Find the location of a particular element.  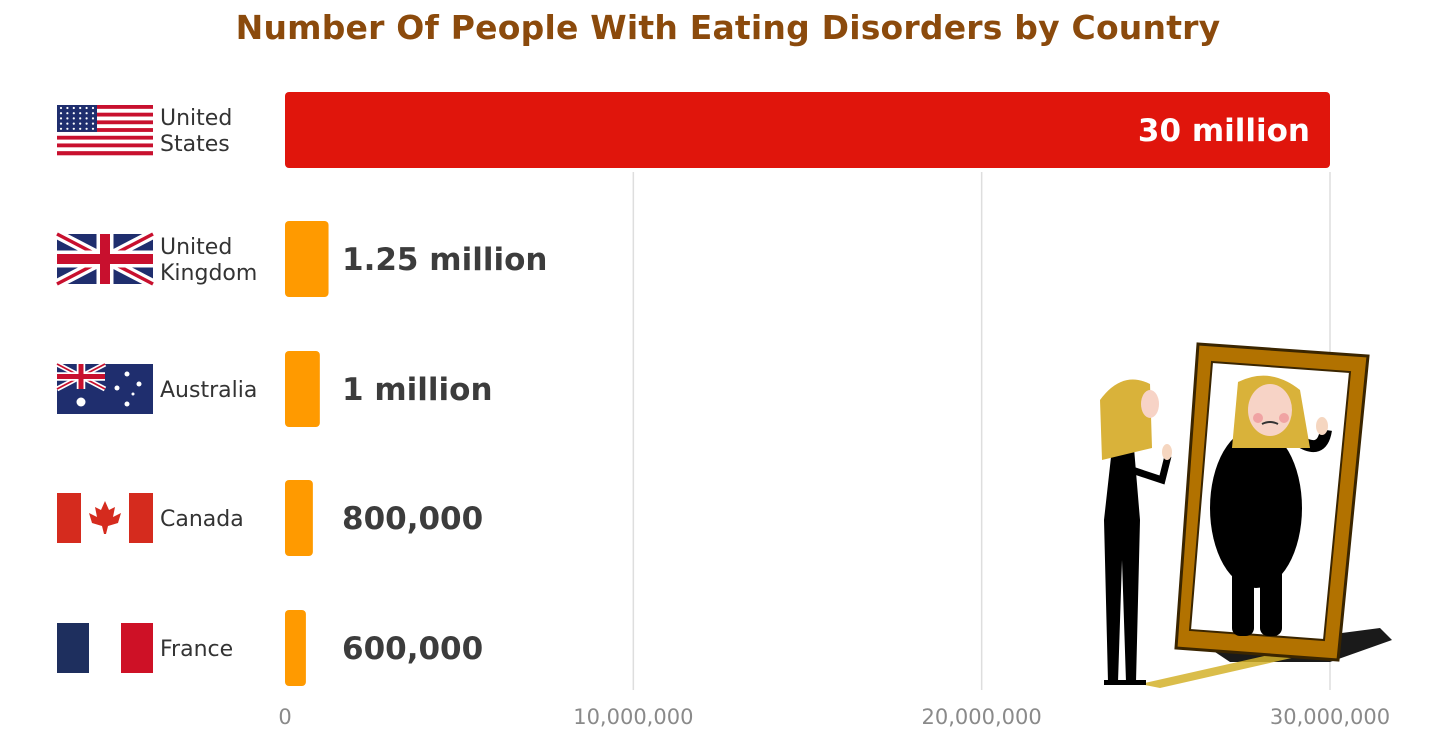

category-label: Australia is located at coordinates (208, 390).